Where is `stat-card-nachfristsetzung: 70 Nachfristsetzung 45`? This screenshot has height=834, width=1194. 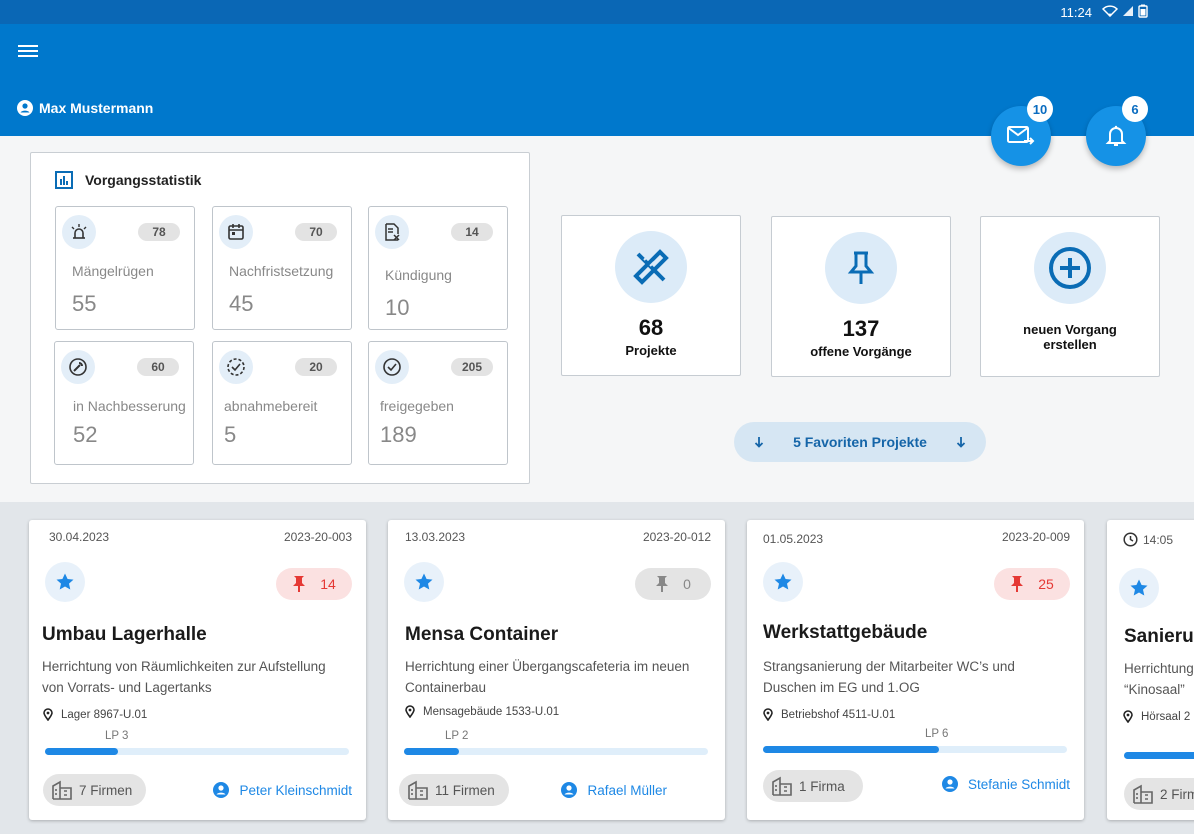
stat-card-nachfristsetzung: 70 Nachfristsetzung 45 is located at coordinates (282, 268).